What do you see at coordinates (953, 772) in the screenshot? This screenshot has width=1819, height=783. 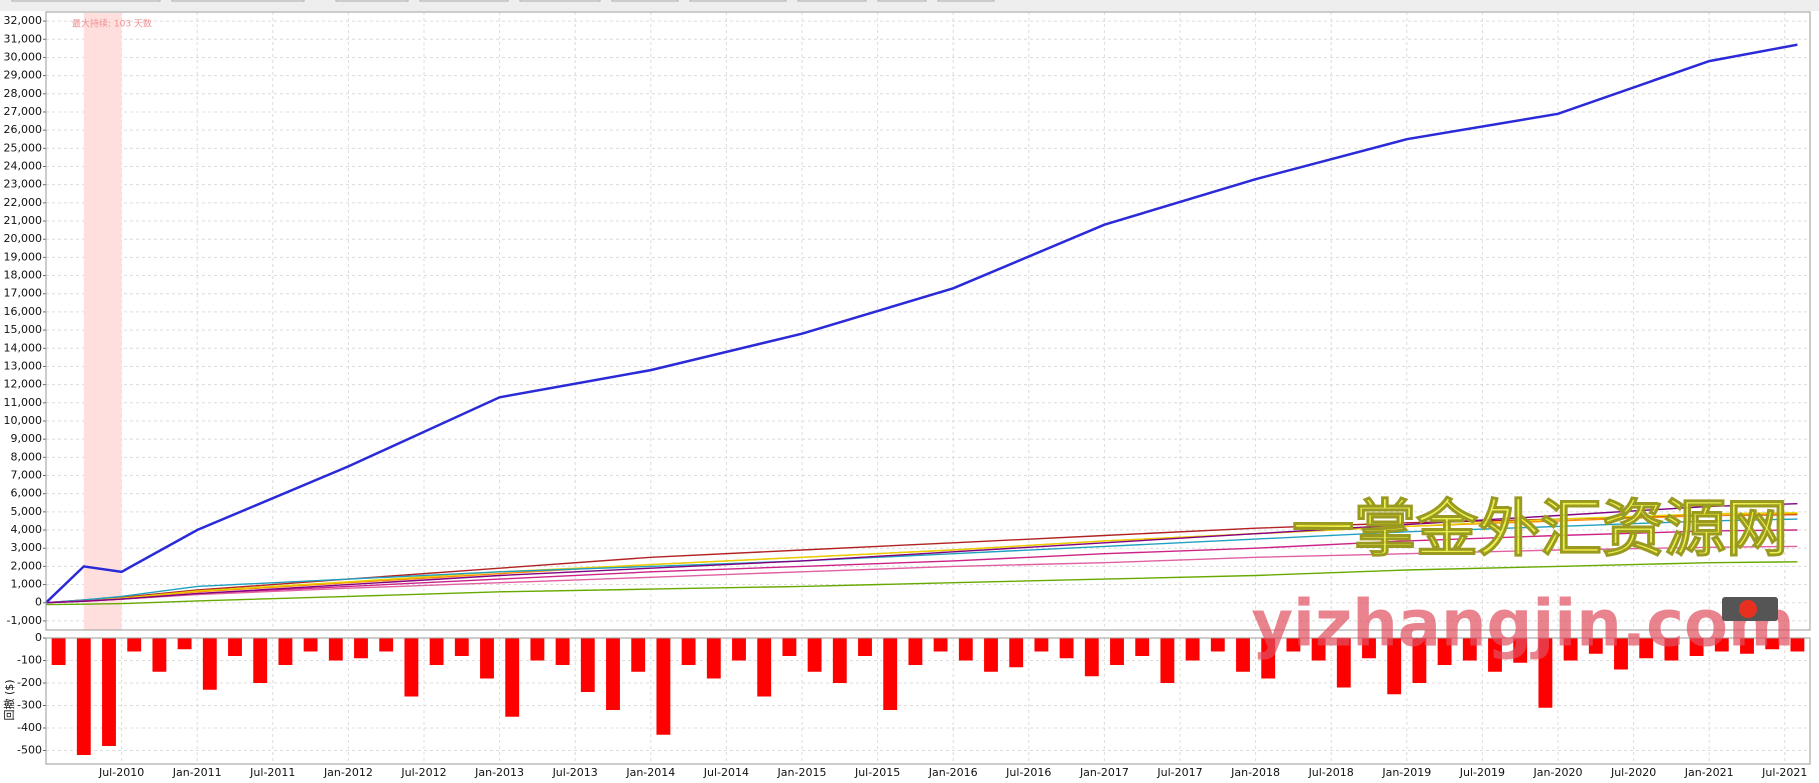 I see `x-tick-label: Jan-2016` at bounding box center [953, 772].